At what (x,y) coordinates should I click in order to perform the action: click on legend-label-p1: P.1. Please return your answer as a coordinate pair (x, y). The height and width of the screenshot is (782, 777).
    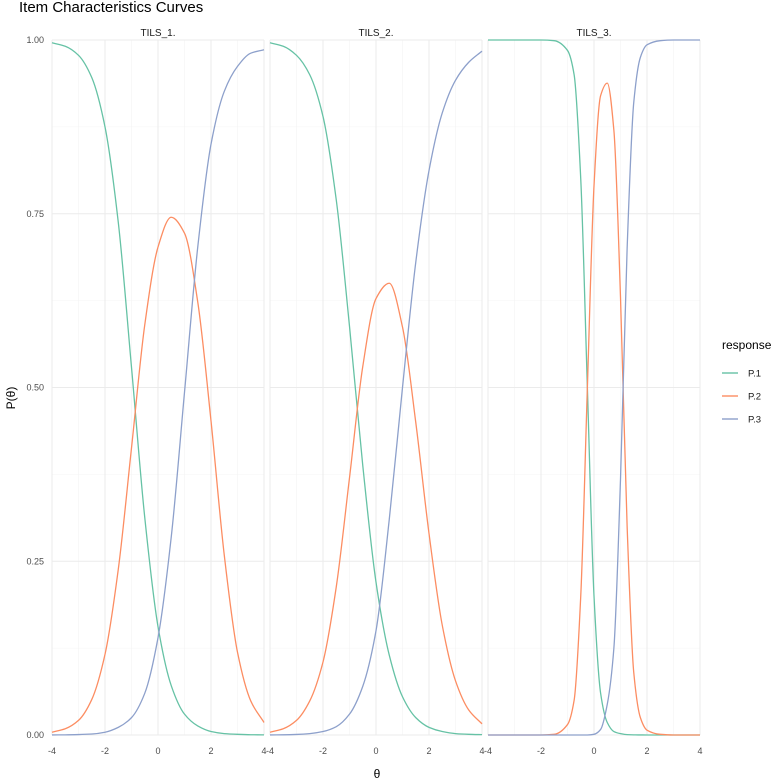
    Looking at the image, I should click on (754, 374).